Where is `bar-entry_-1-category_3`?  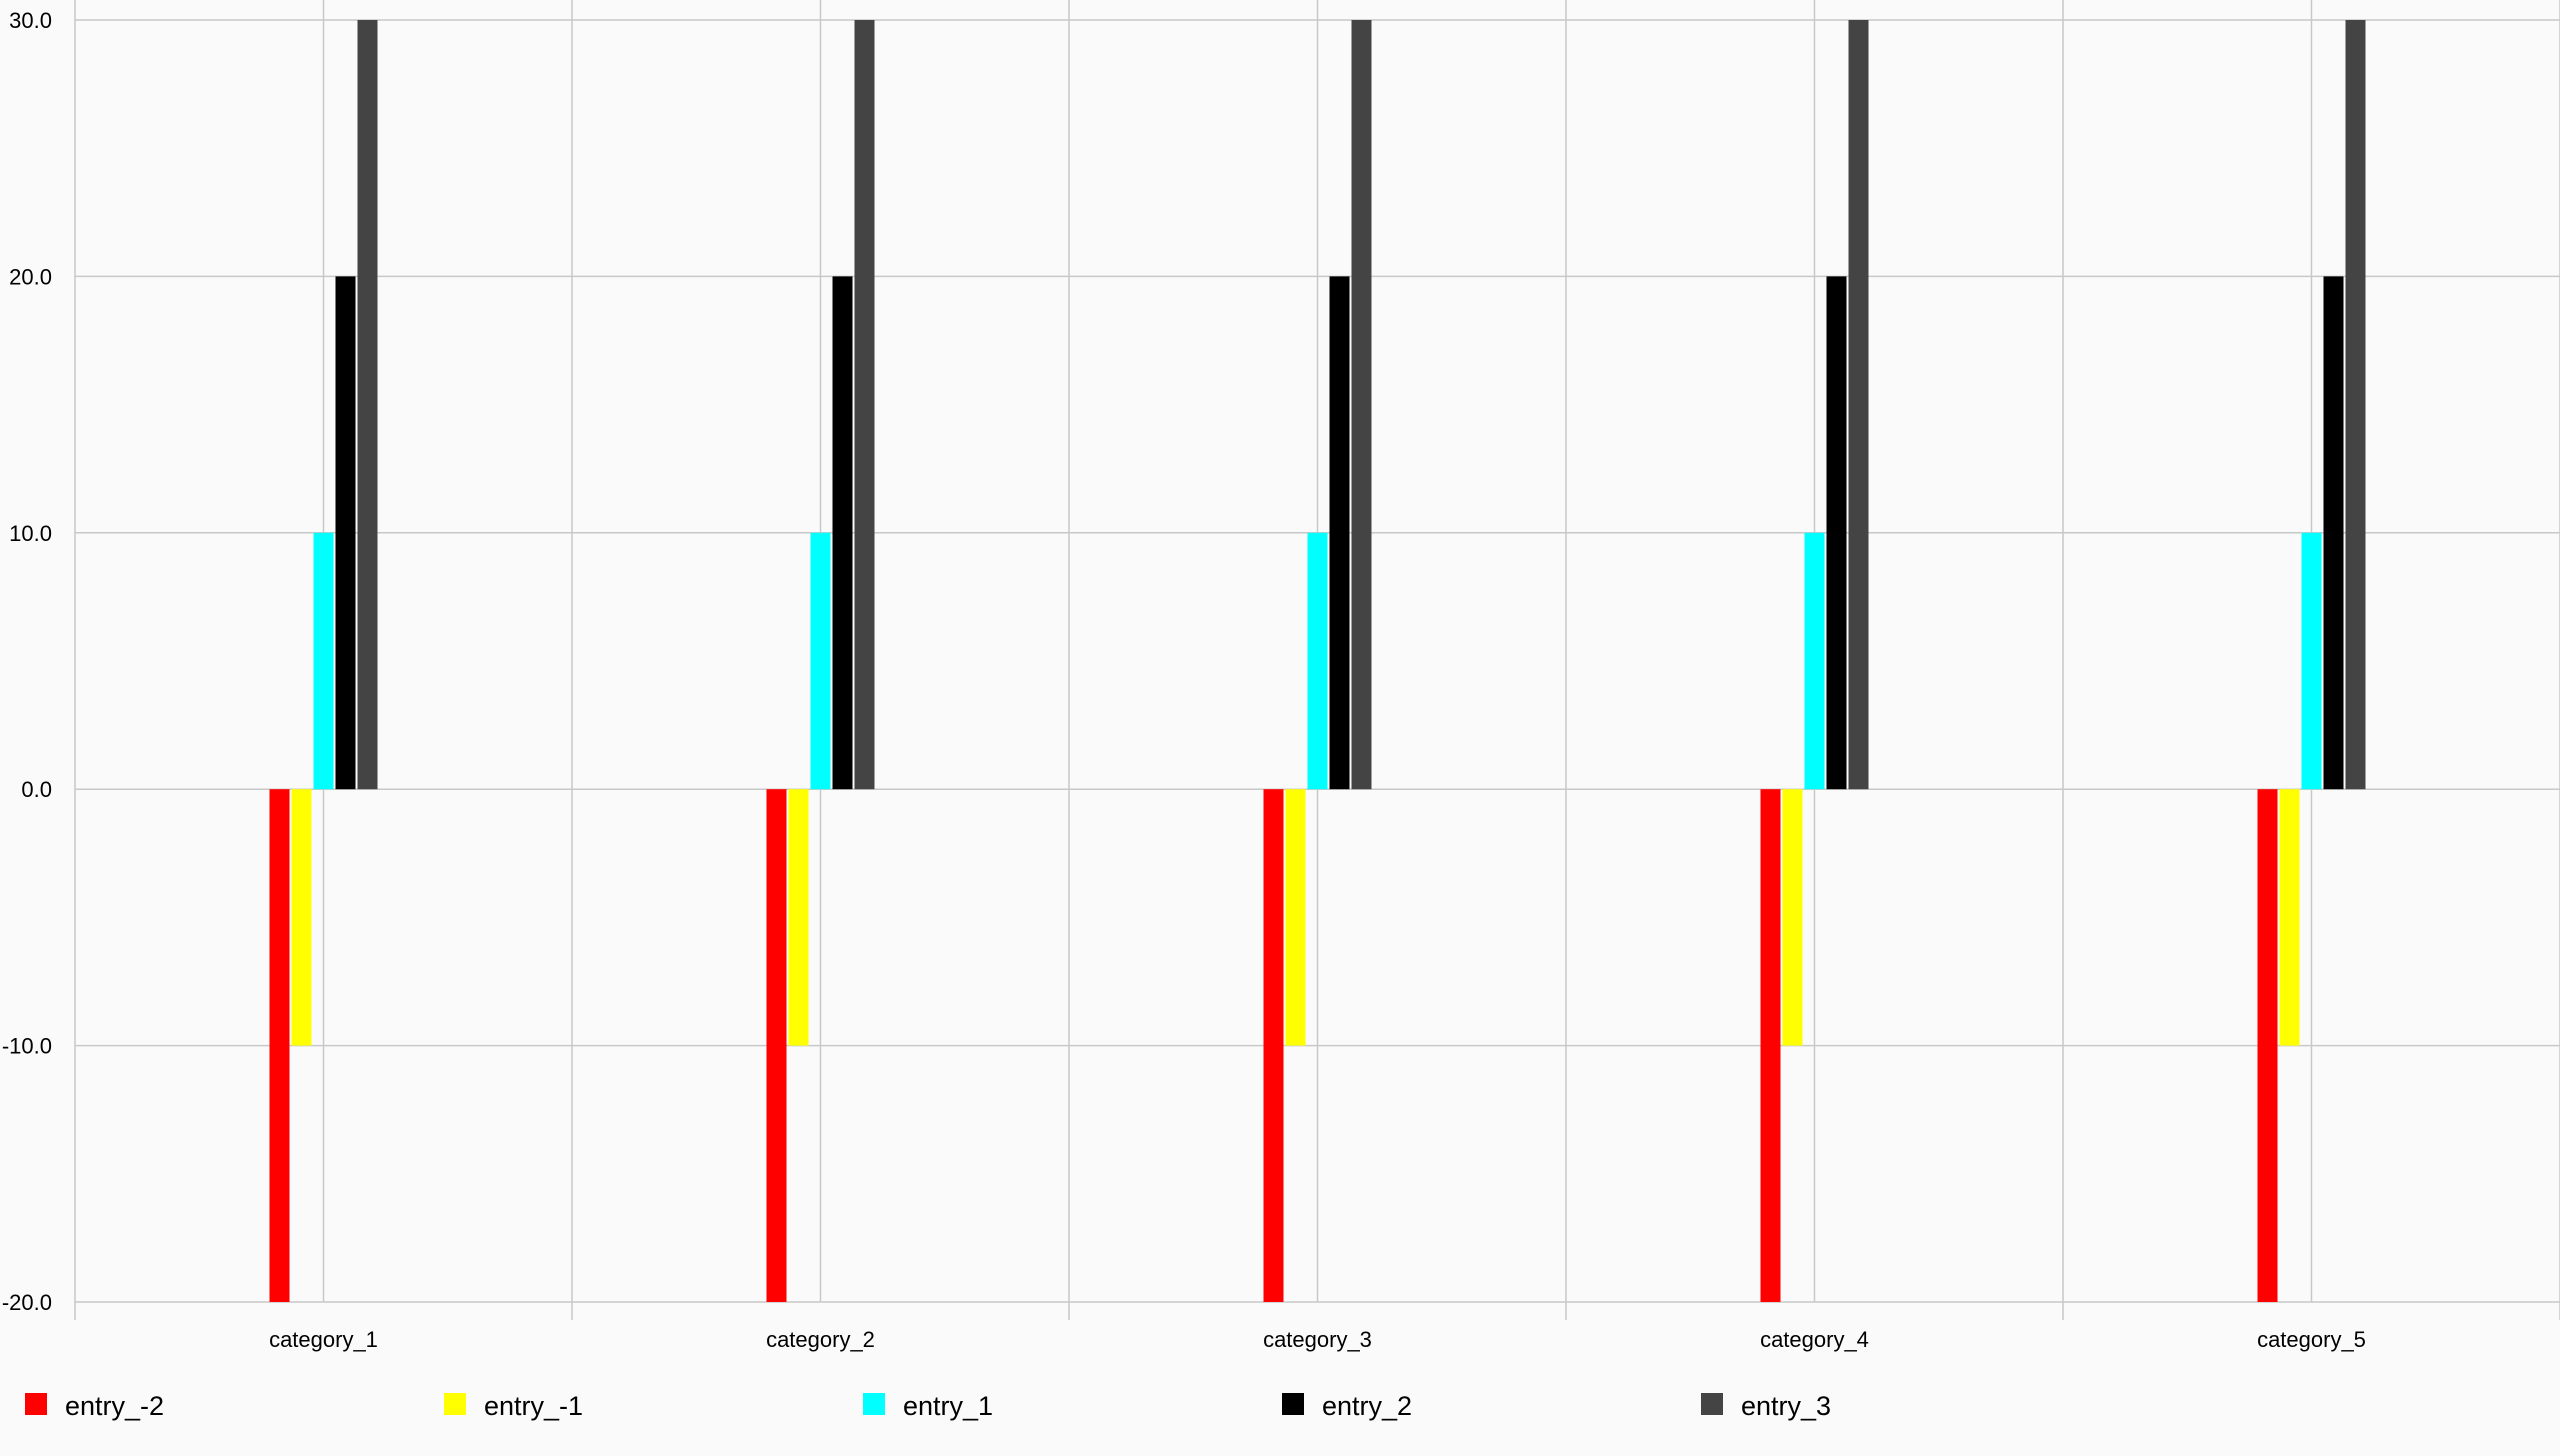 bar-entry_-1-category_3 is located at coordinates (1295, 917).